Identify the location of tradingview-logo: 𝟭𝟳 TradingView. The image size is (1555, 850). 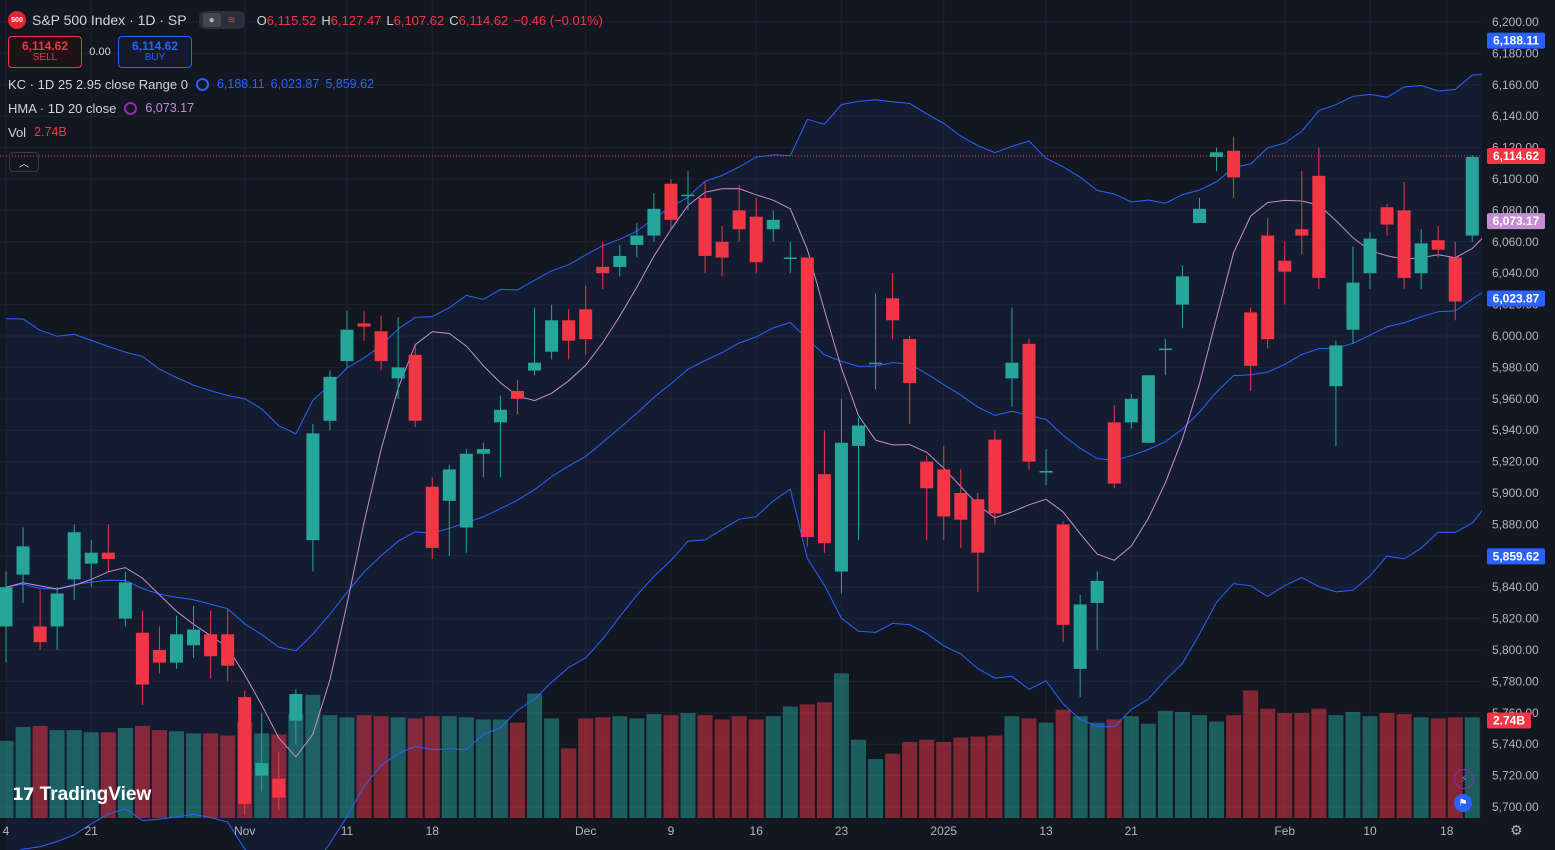
(81, 795).